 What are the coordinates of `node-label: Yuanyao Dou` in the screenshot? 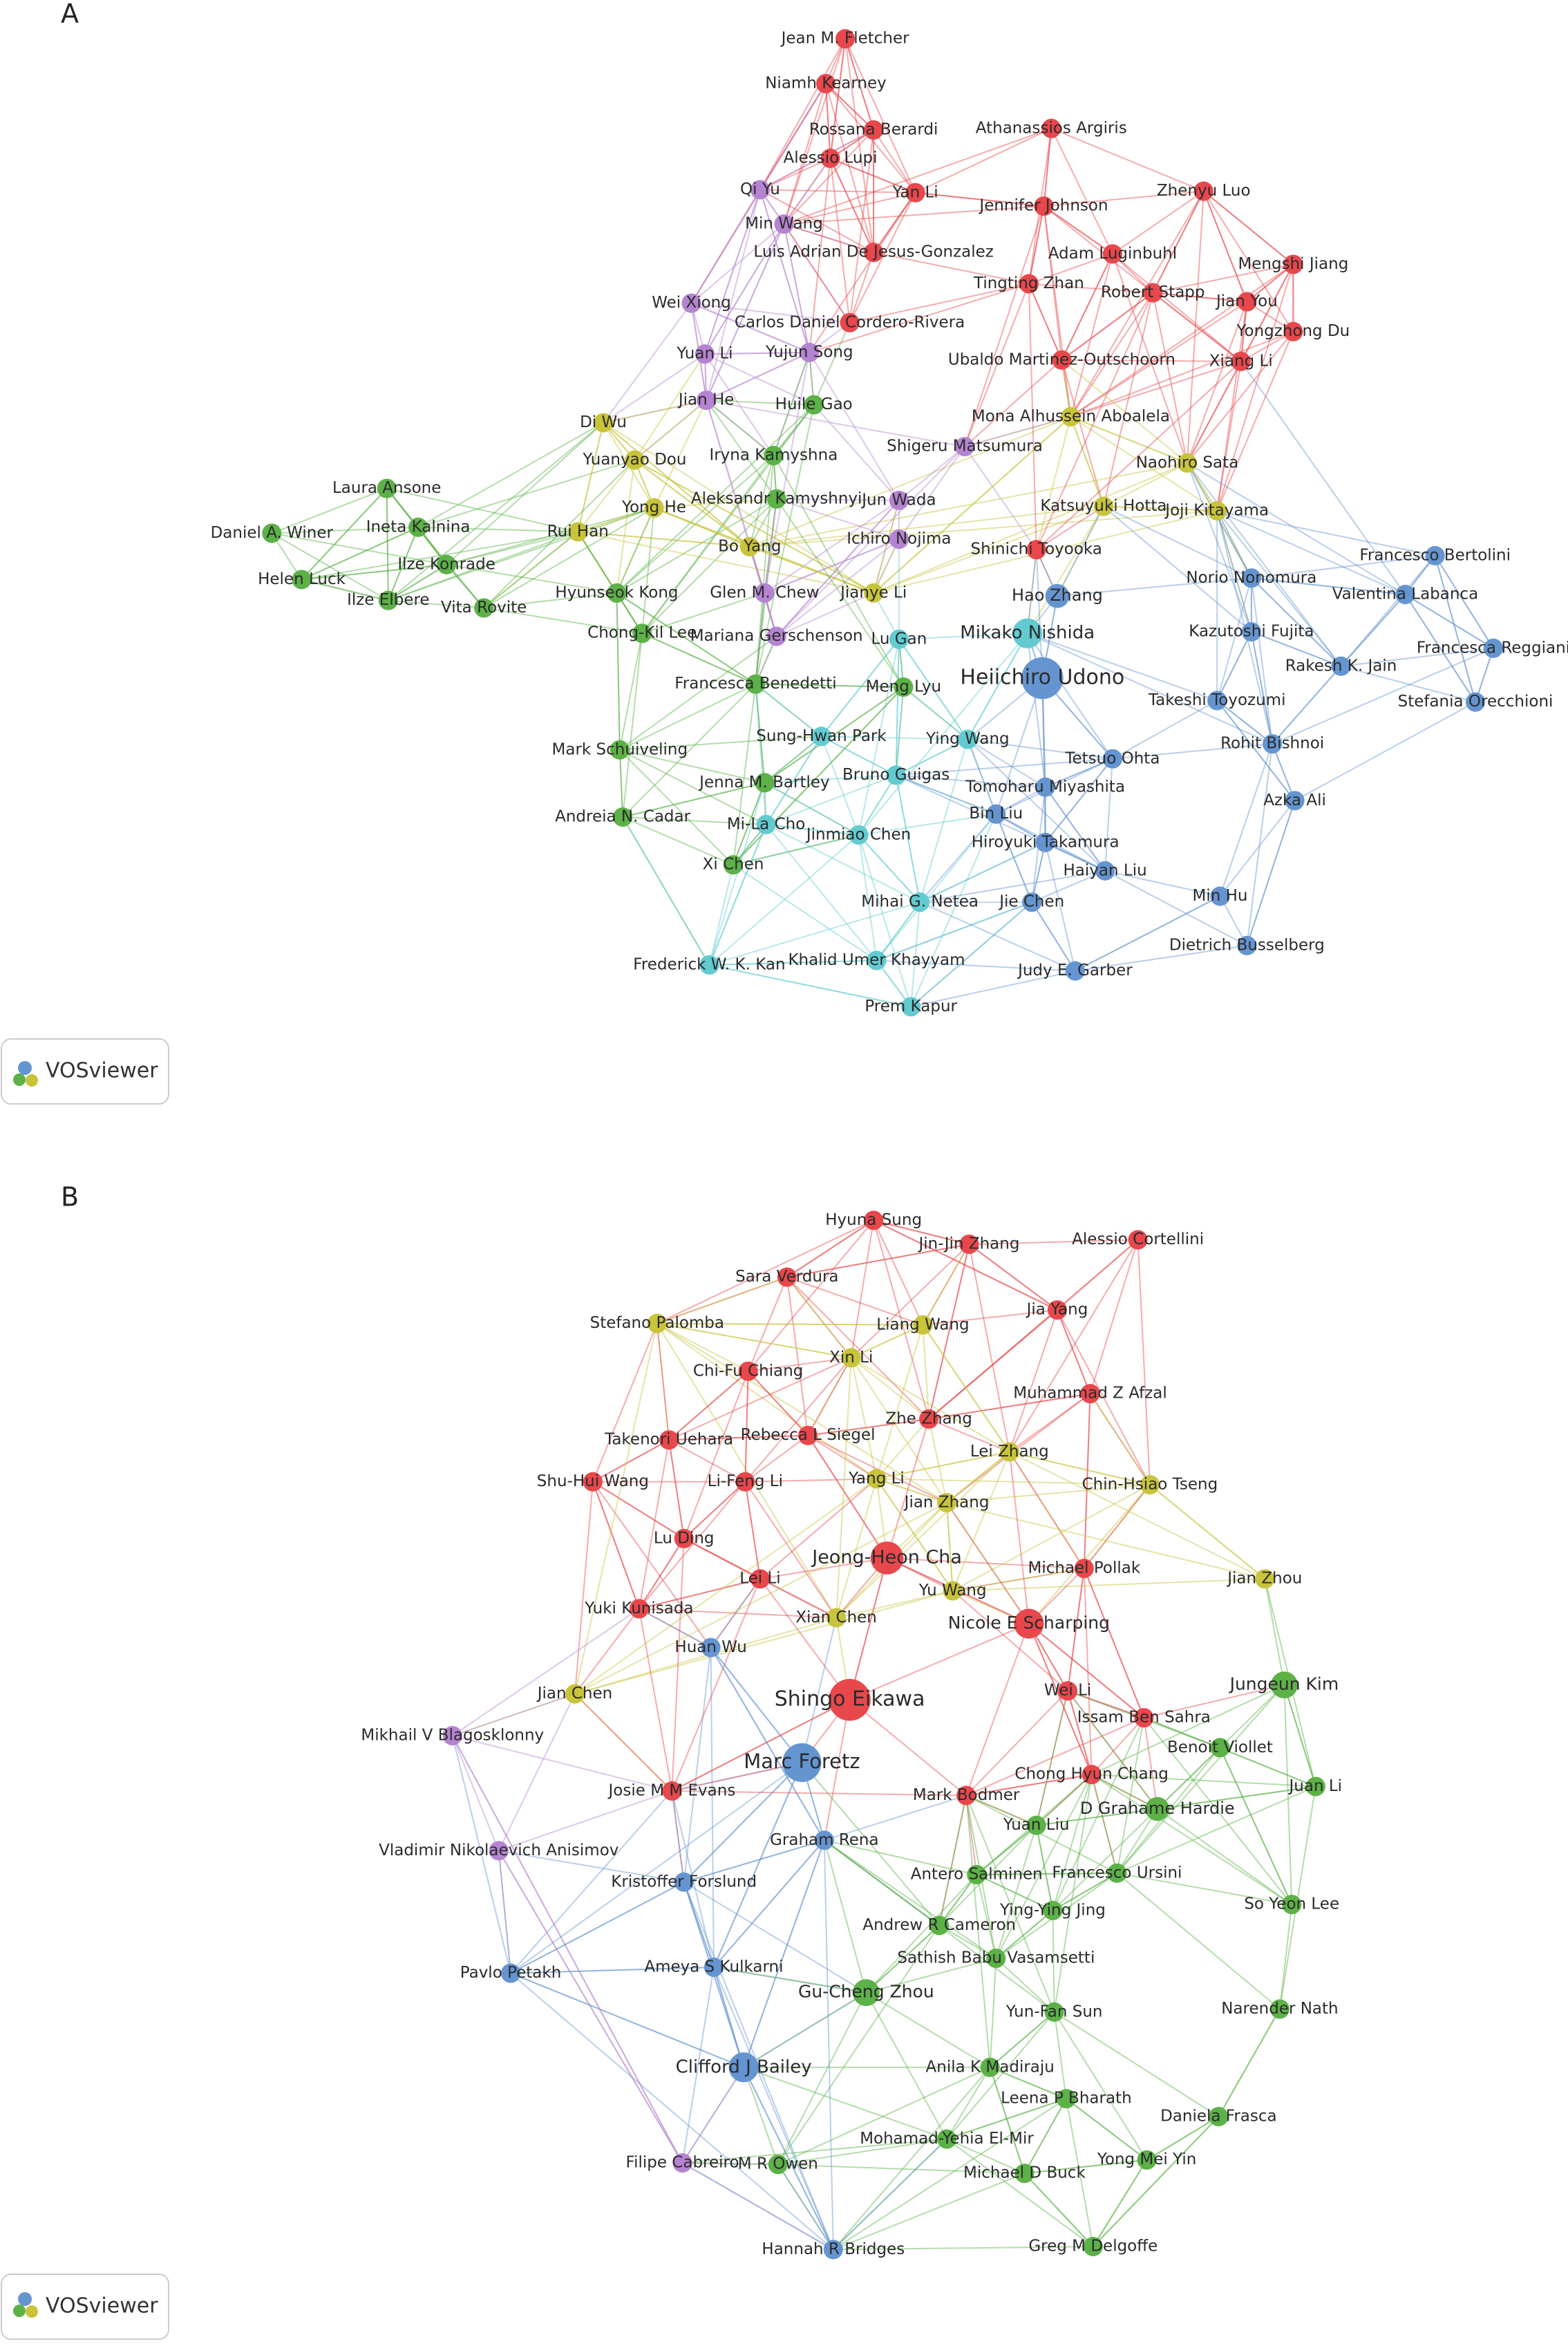 It's located at (634, 460).